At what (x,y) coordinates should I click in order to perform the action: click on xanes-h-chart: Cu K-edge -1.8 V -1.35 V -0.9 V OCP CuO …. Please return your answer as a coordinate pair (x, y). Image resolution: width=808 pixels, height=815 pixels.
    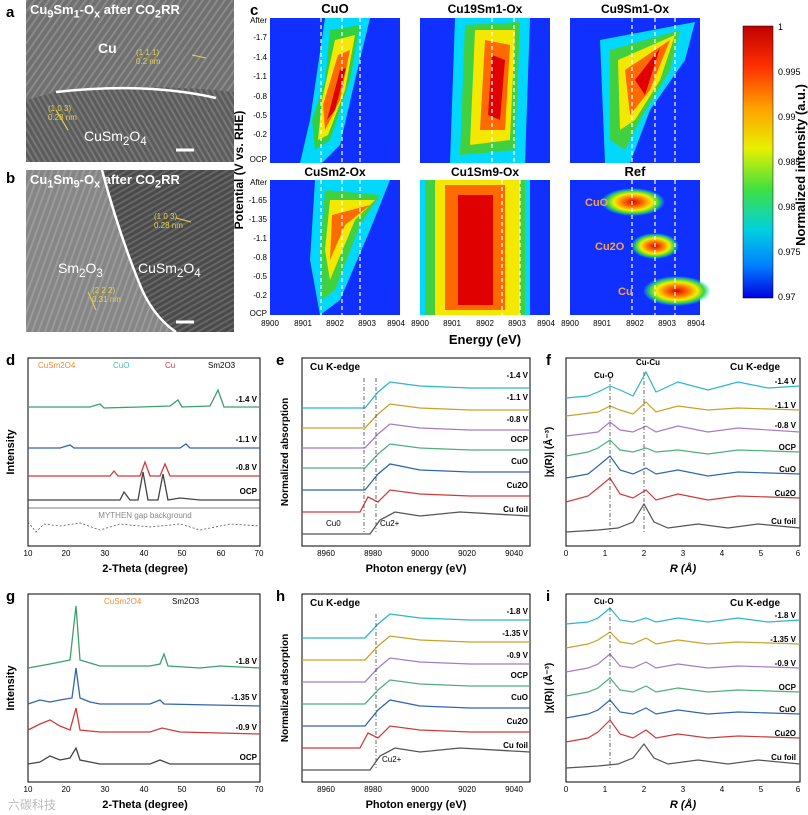
    Looking at the image, I should click on (405, 702).